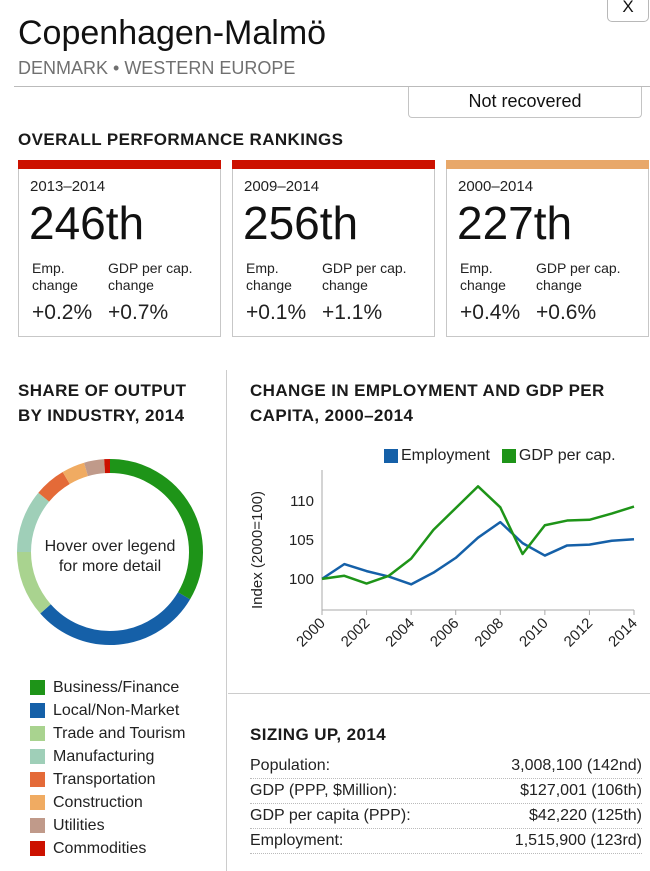 The image size is (650, 871). I want to click on x-tick-label-2014: 2014, so click(623, 633).